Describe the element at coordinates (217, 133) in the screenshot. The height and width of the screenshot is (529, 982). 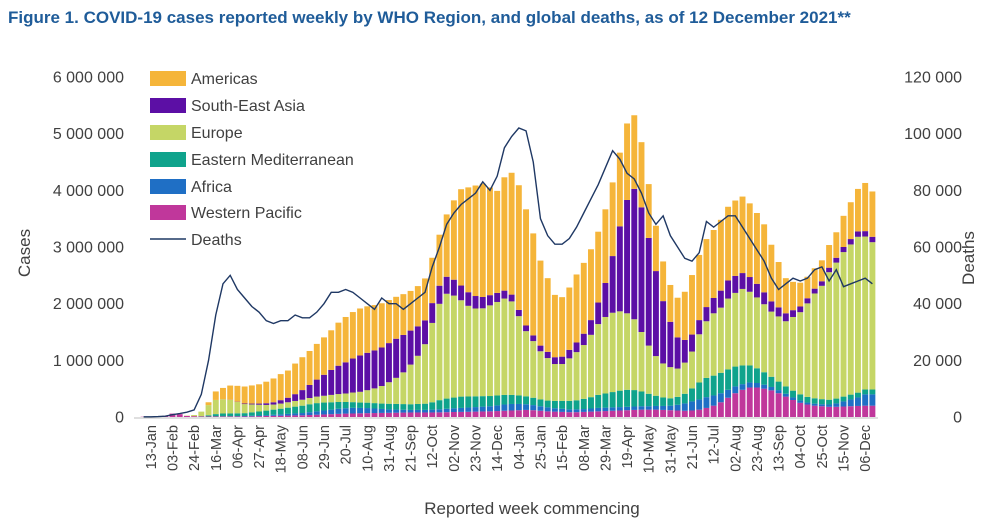
I see `legend-label-europe: Europe` at that location.